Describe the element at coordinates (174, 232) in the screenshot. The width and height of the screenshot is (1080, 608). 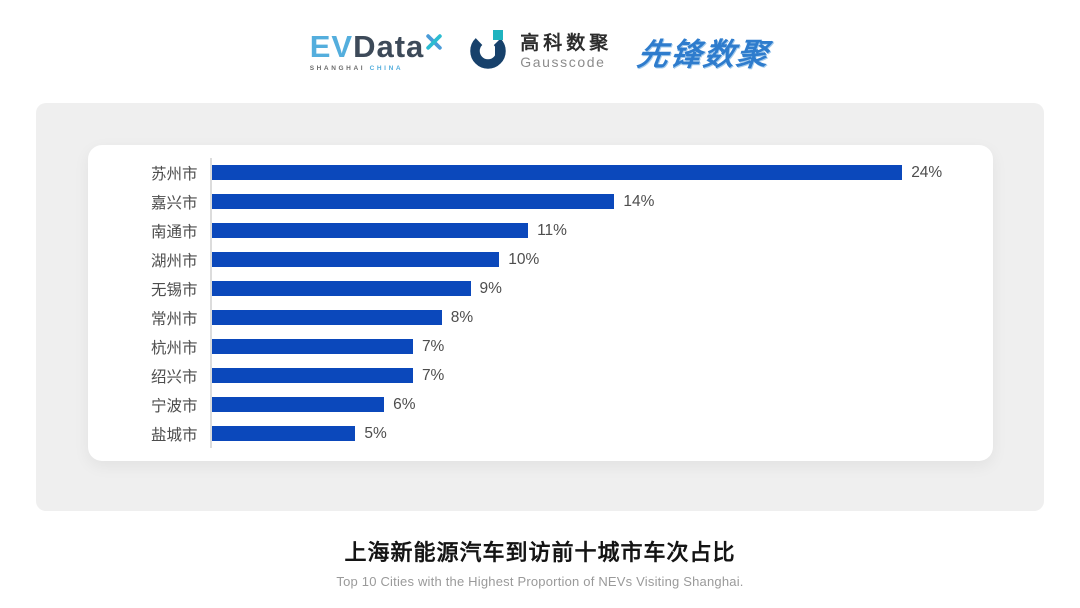
I see `bar-category: 南通市` at that location.